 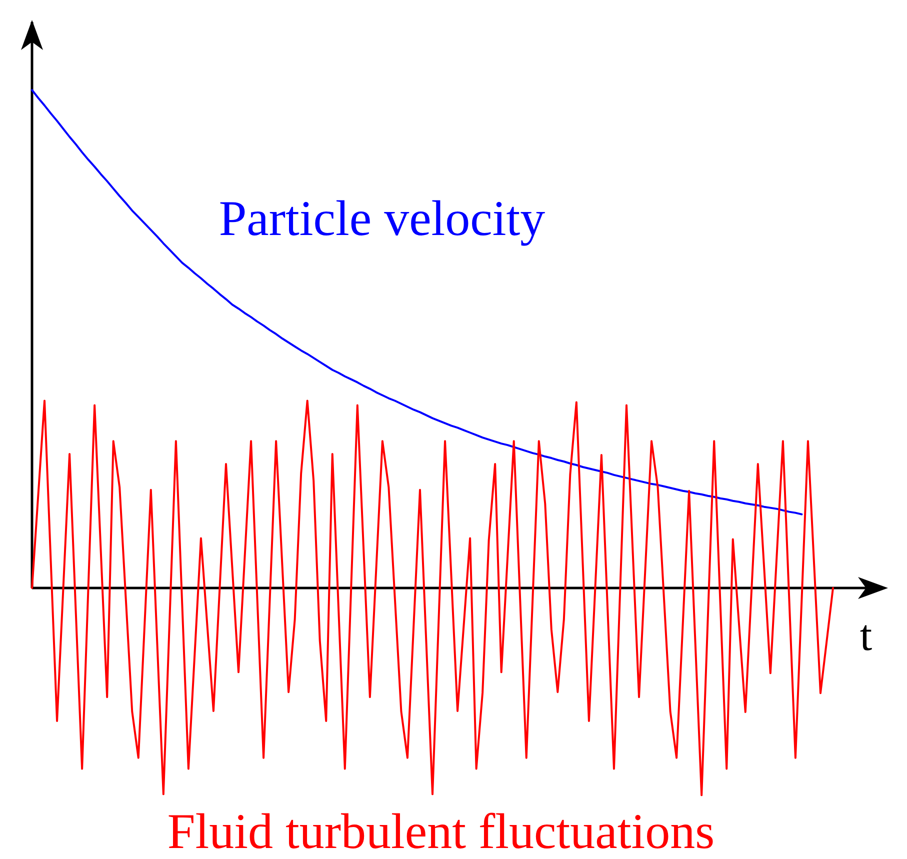 What do you see at coordinates (382, 218) in the screenshot?
I see `series-label: Particle velocity` at bounding box center [382, 218].